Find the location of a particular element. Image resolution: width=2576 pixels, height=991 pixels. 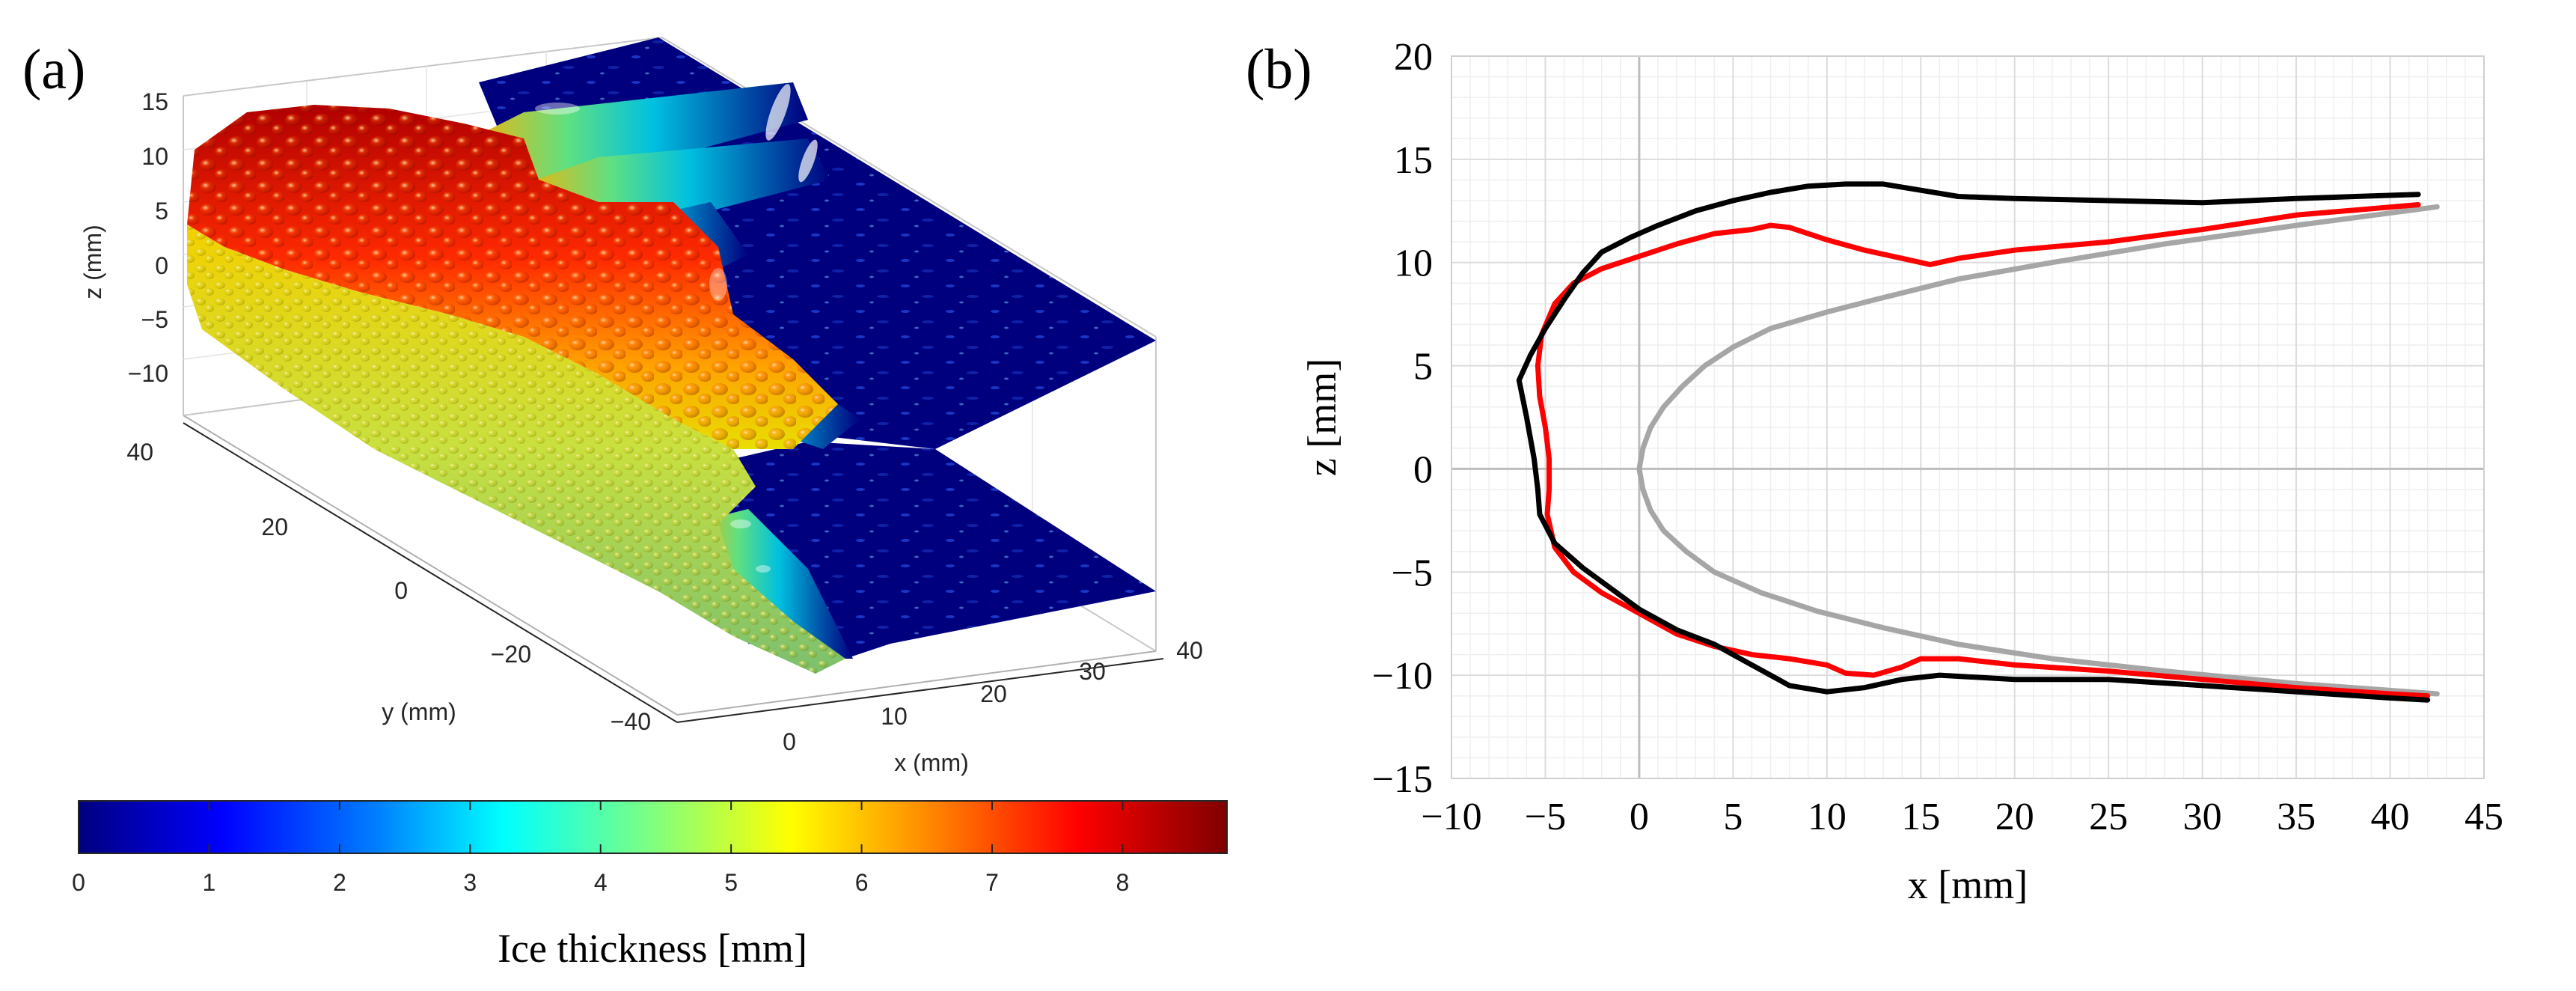

x-tick-label: −5 is located at coordinates (1546, 817).